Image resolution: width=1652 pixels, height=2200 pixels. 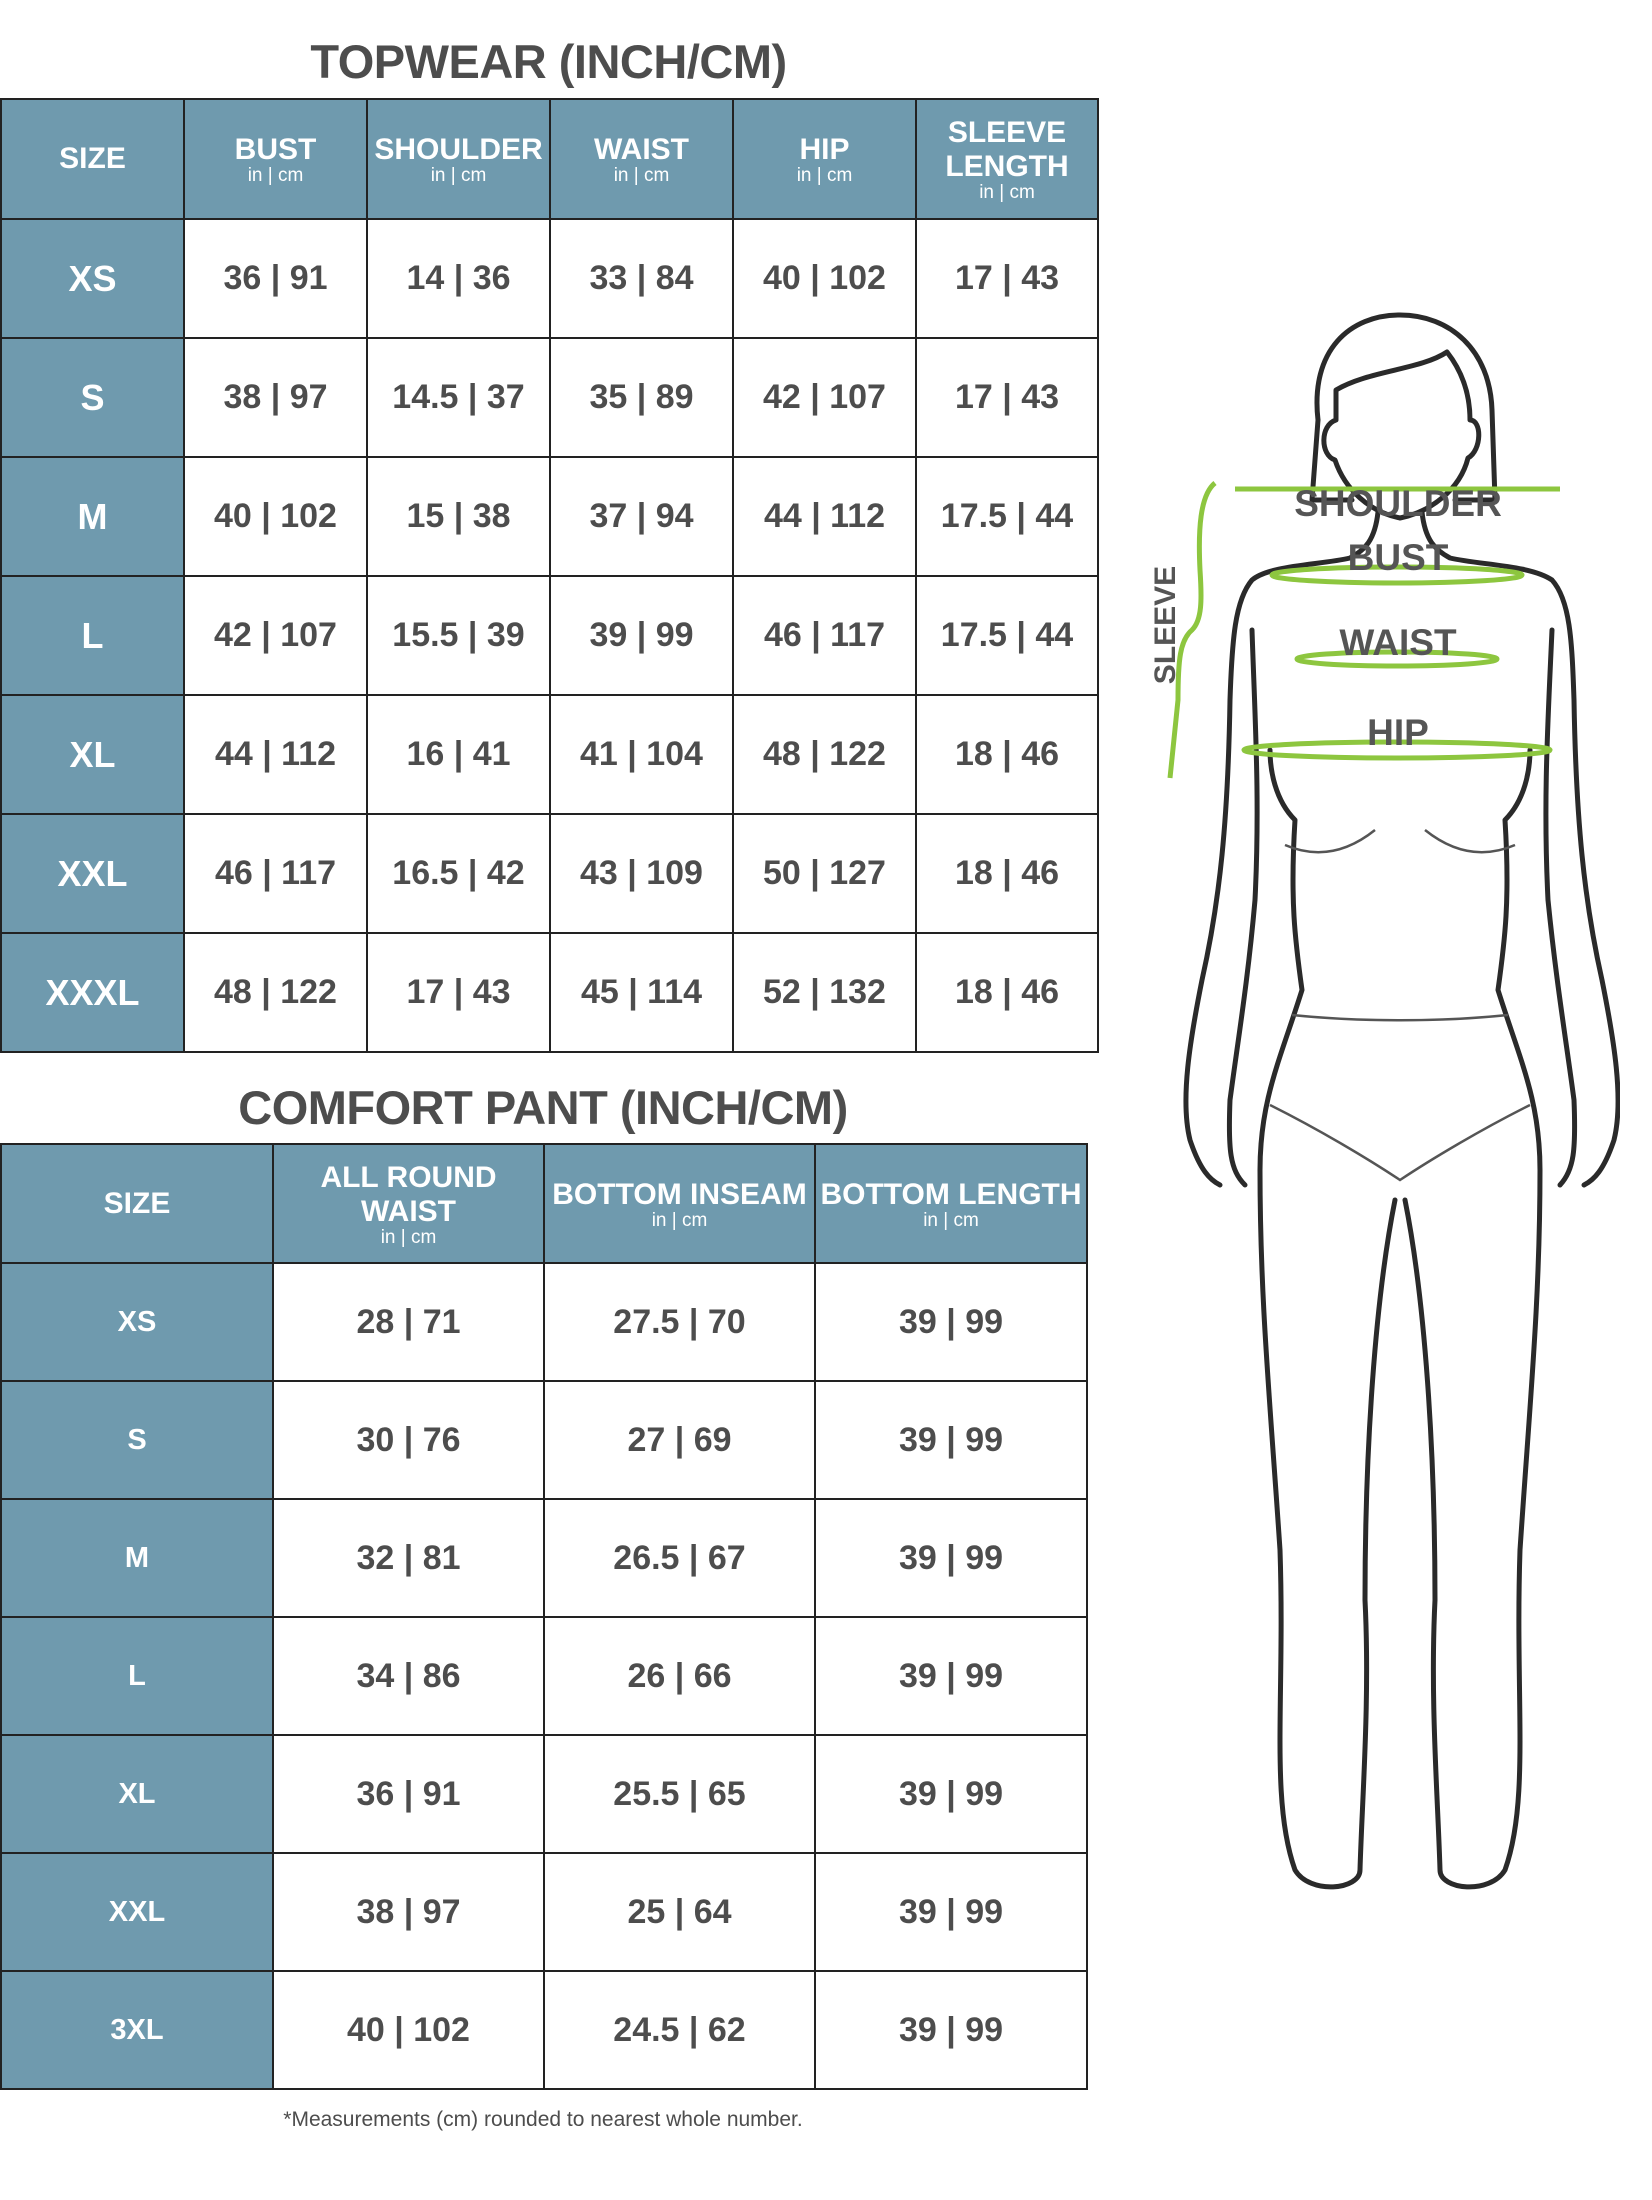 What do you see at coordinates (458, 516) in the screenshot?
I see `measurement-cell: 15 | 38` at bounding box center [458, 516].